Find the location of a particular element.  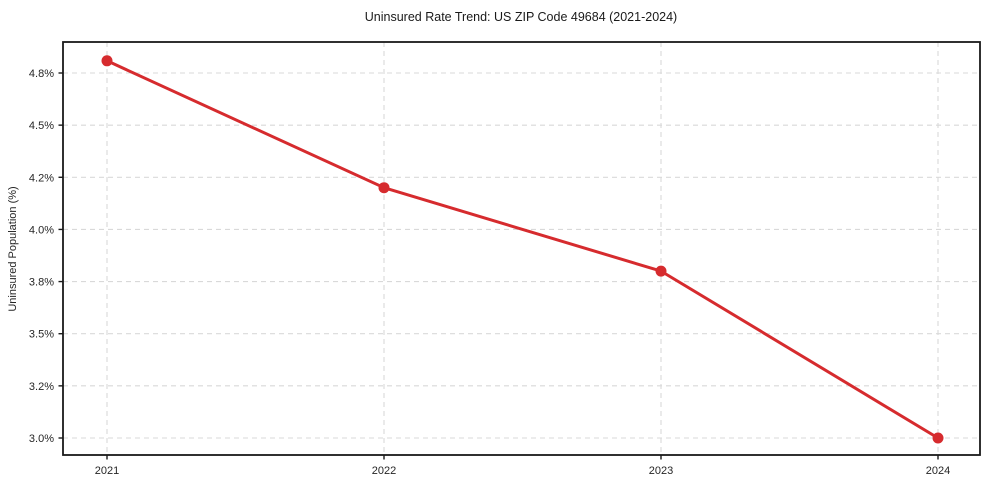

x-tick-label: 2023 is located at coordinates (661, 471).